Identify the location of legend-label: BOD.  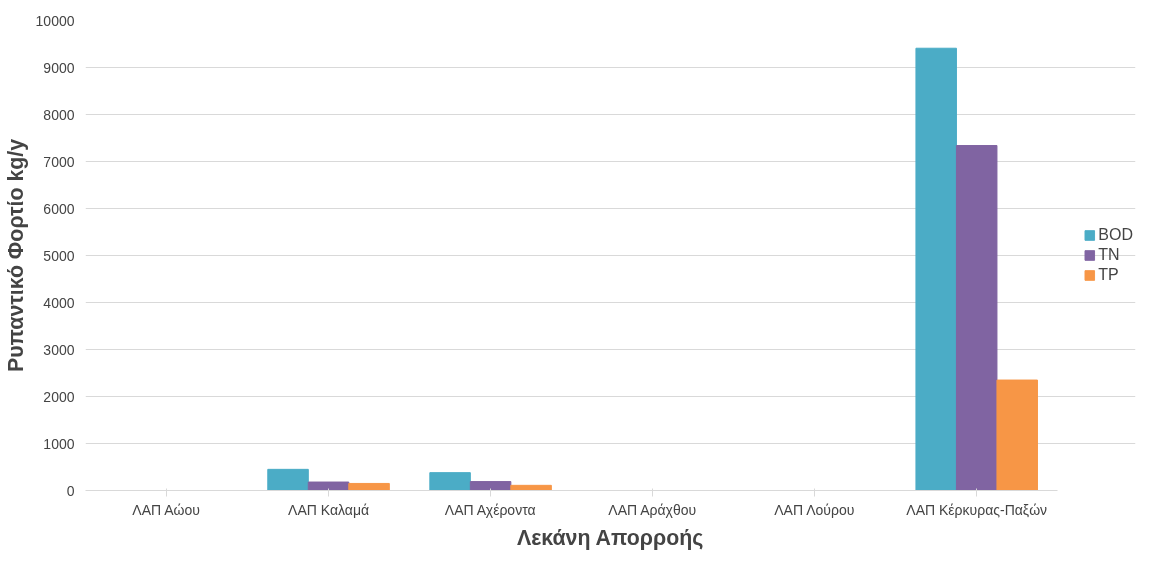
(1115, 235).